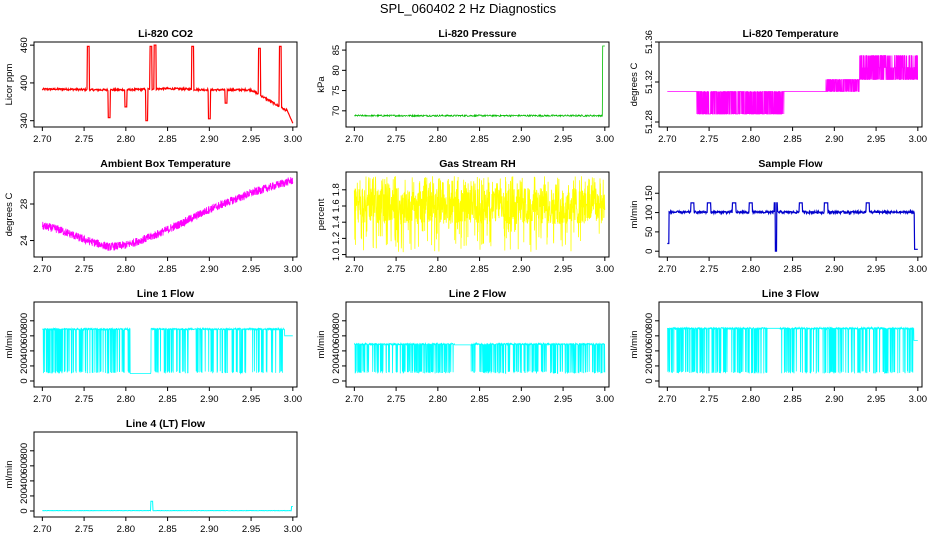 This screenshot has height=540, width=936. I want to click on panel-title: Ambient Box Temperature, so click(165, 164).